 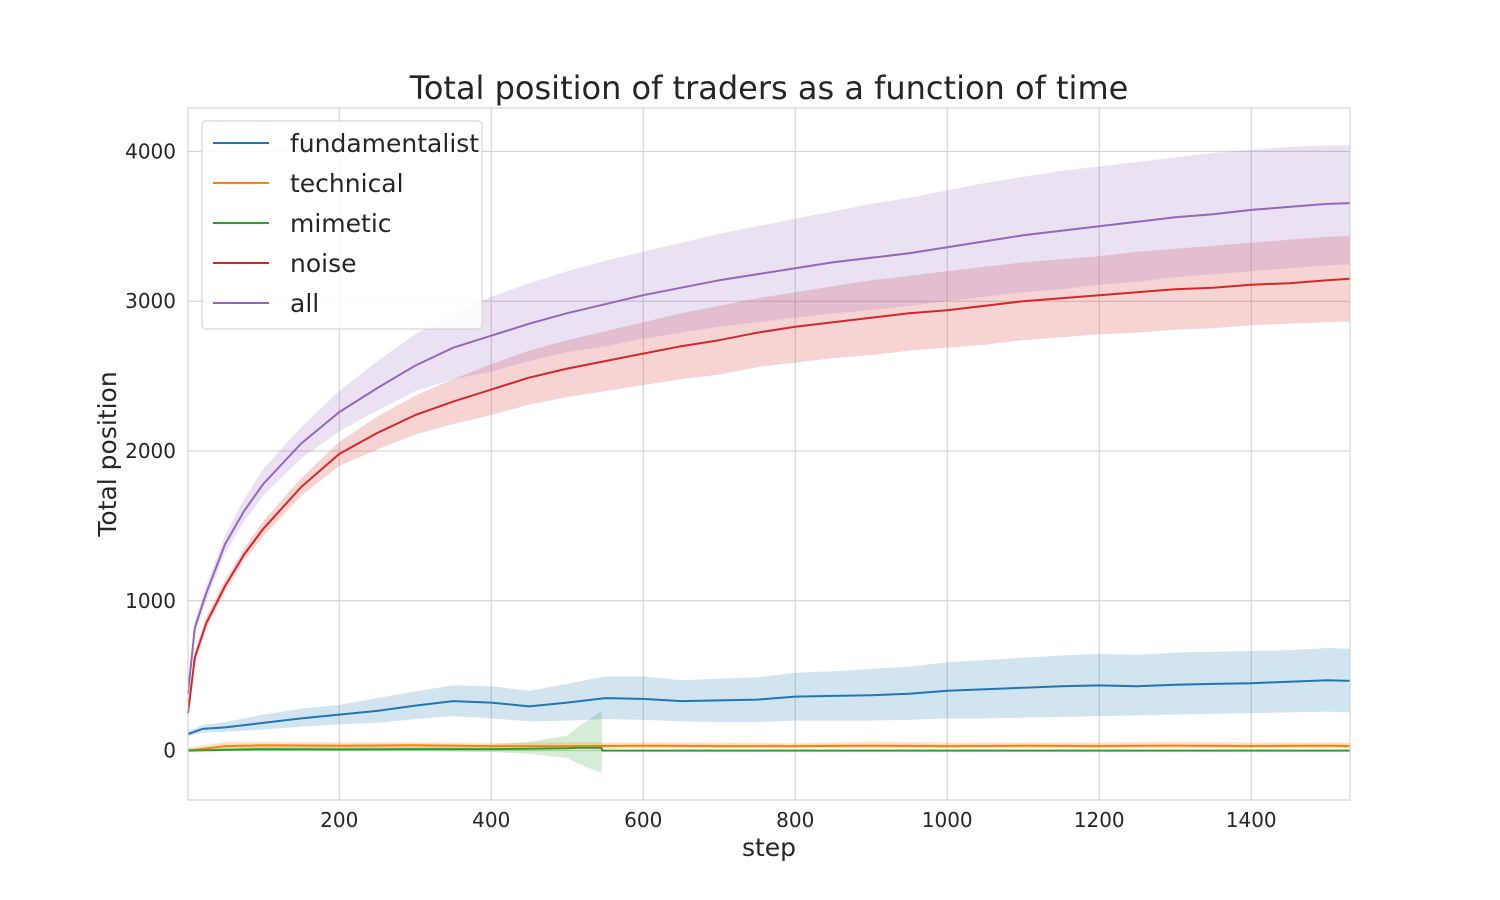 I want to click on legend-item-technical: technical, so click(x=308, y=183).